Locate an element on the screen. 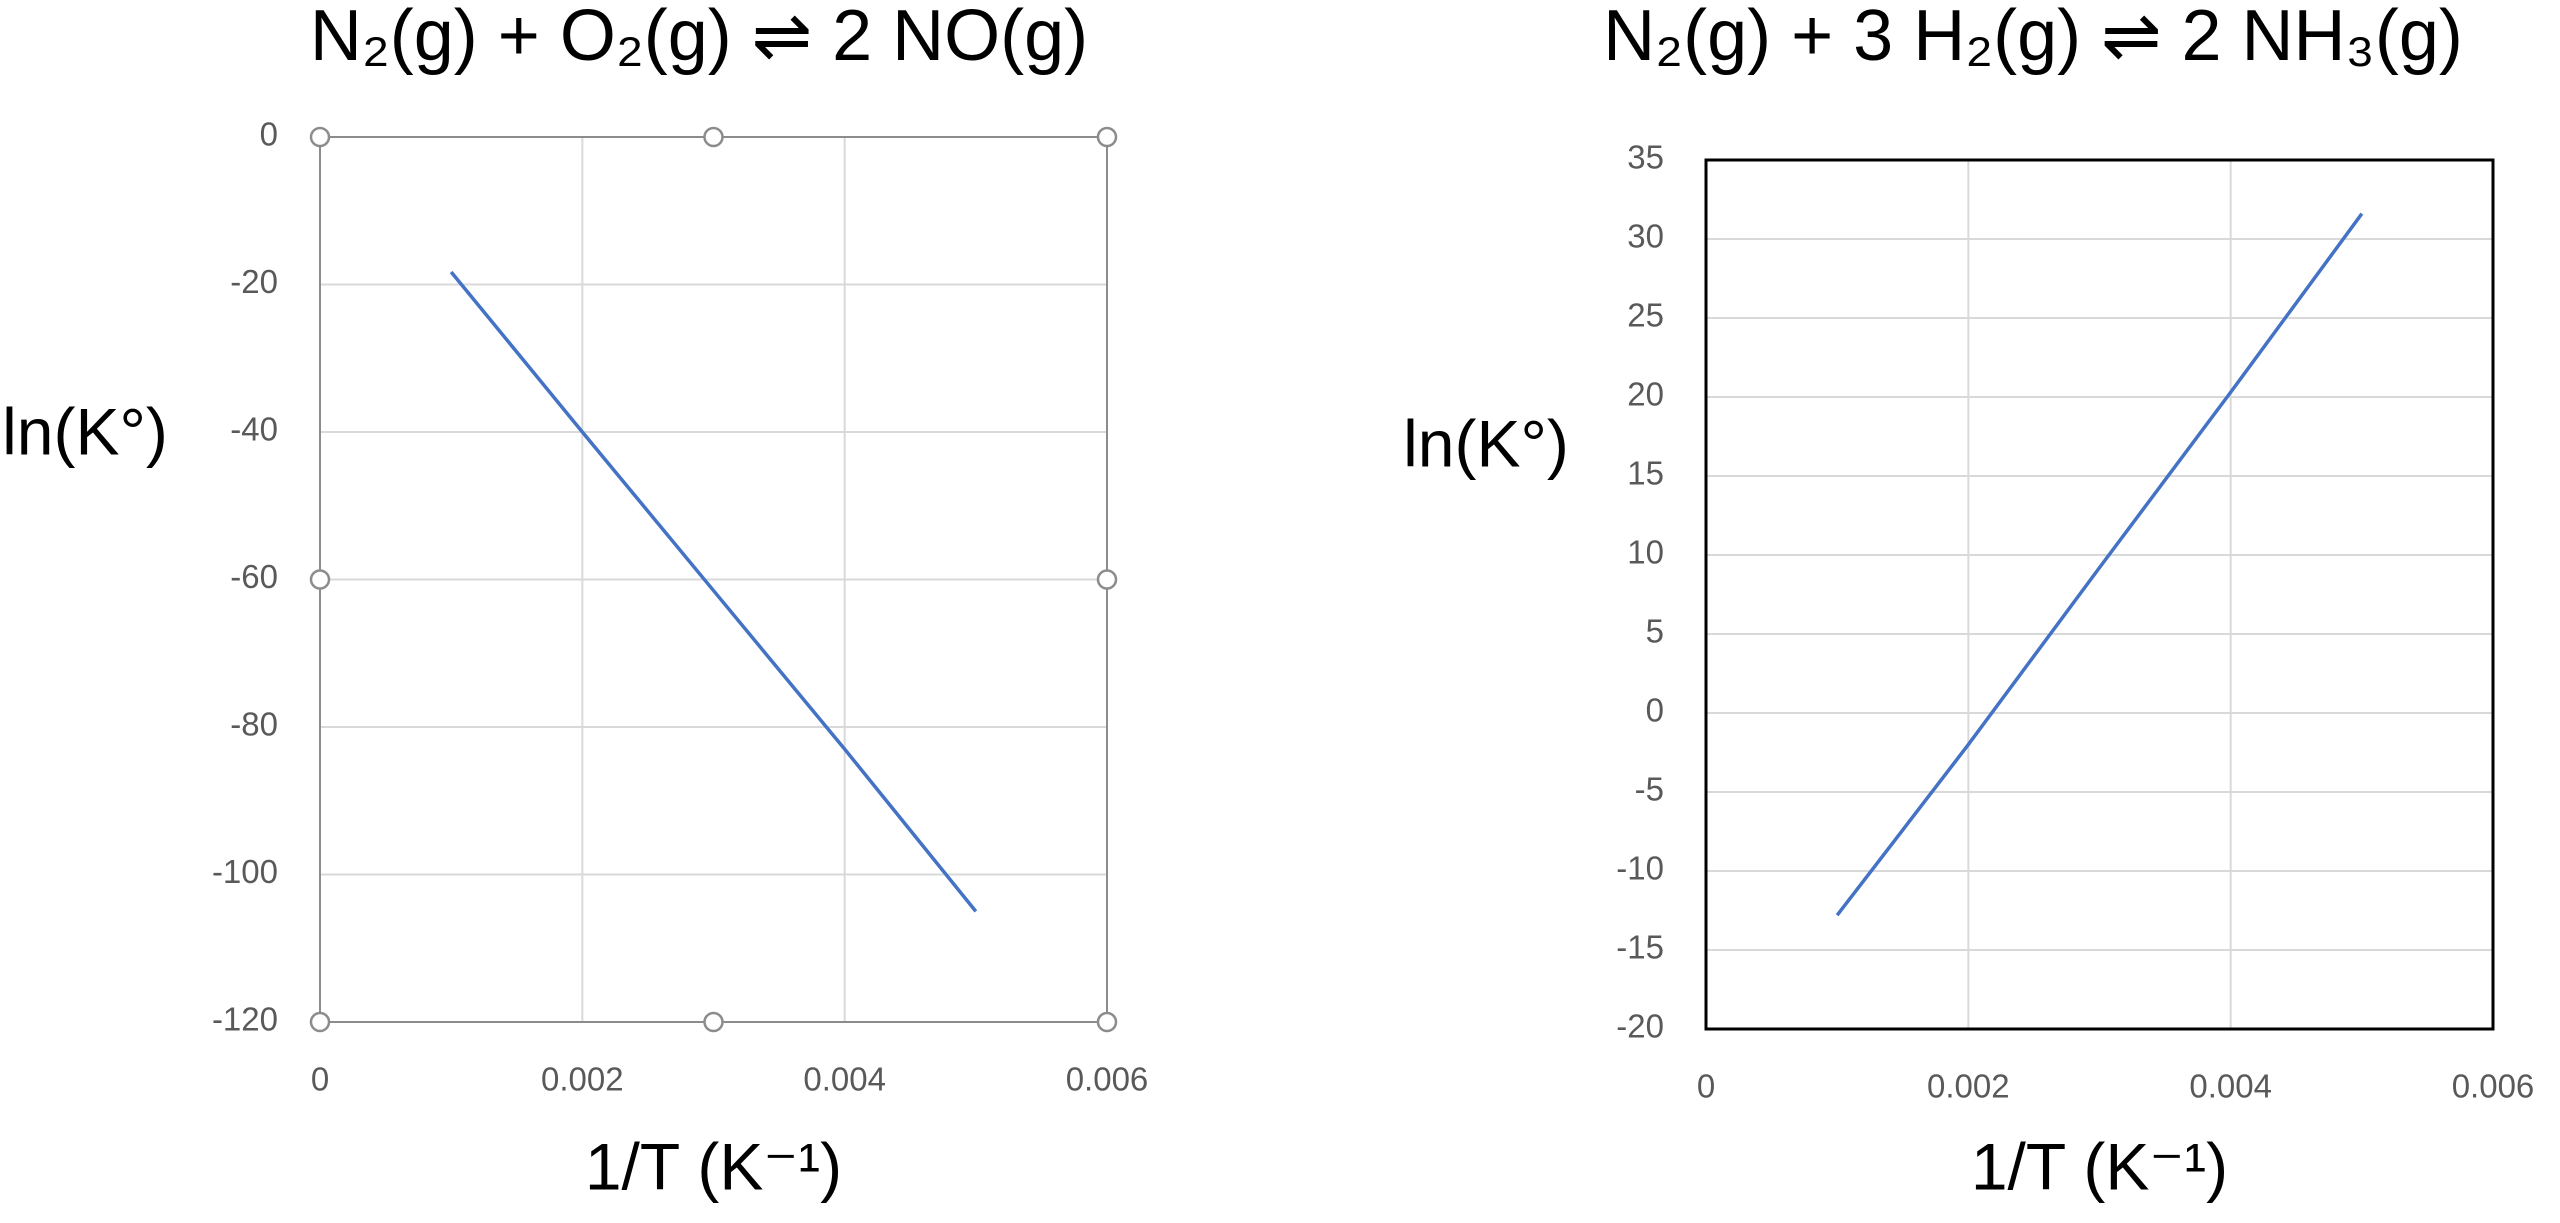  y-tick-label: 35 is located at coordinates (1645, 157).